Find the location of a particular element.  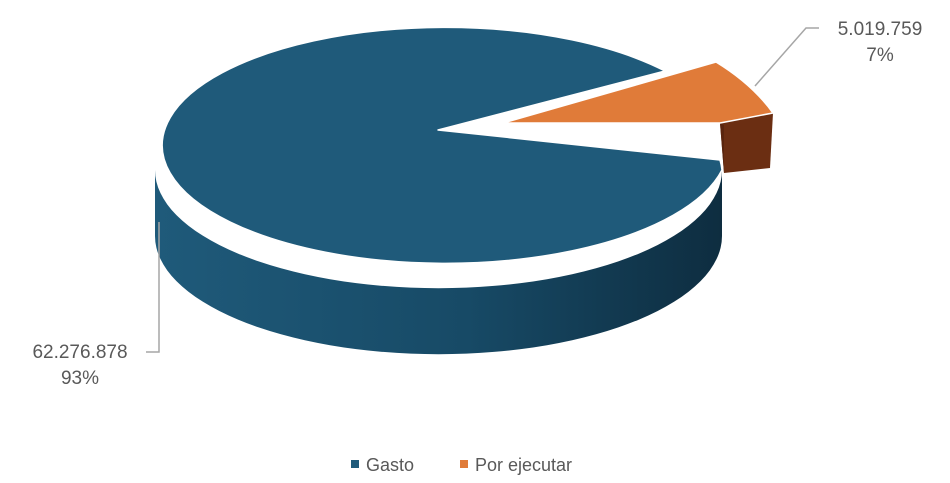

leader-line-por-ejecutar is located at coordinates (786, 57).